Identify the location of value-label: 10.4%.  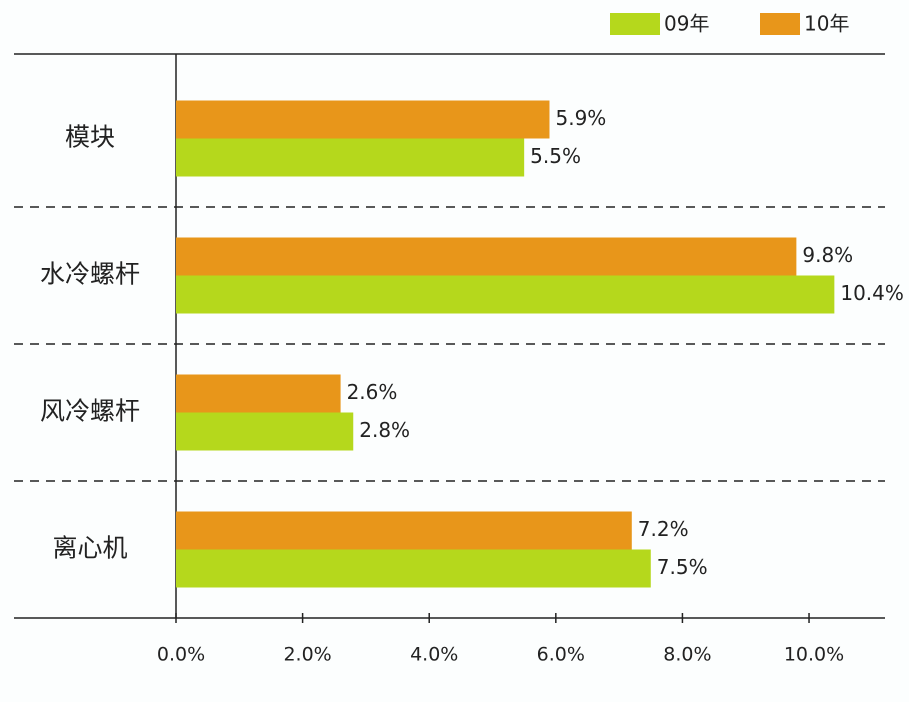
(872, 293).